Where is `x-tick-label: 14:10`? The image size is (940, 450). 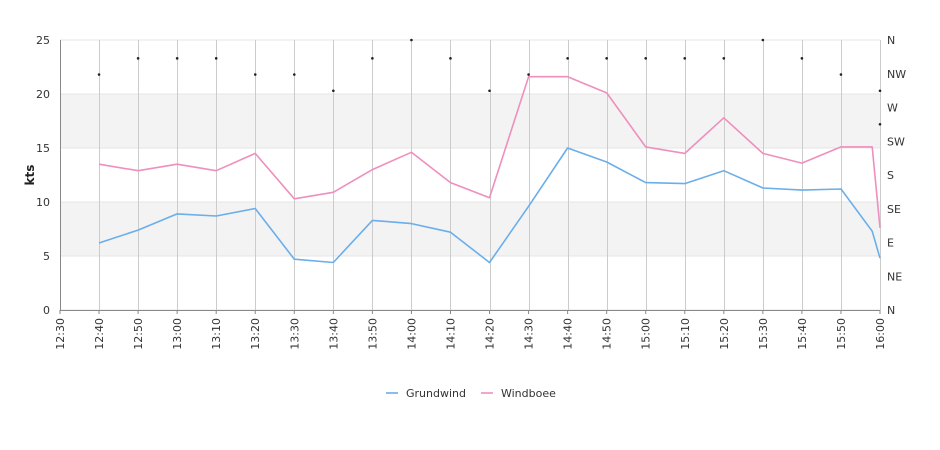
x-tick-label: 14:10 is located at coordinates (450, 334).